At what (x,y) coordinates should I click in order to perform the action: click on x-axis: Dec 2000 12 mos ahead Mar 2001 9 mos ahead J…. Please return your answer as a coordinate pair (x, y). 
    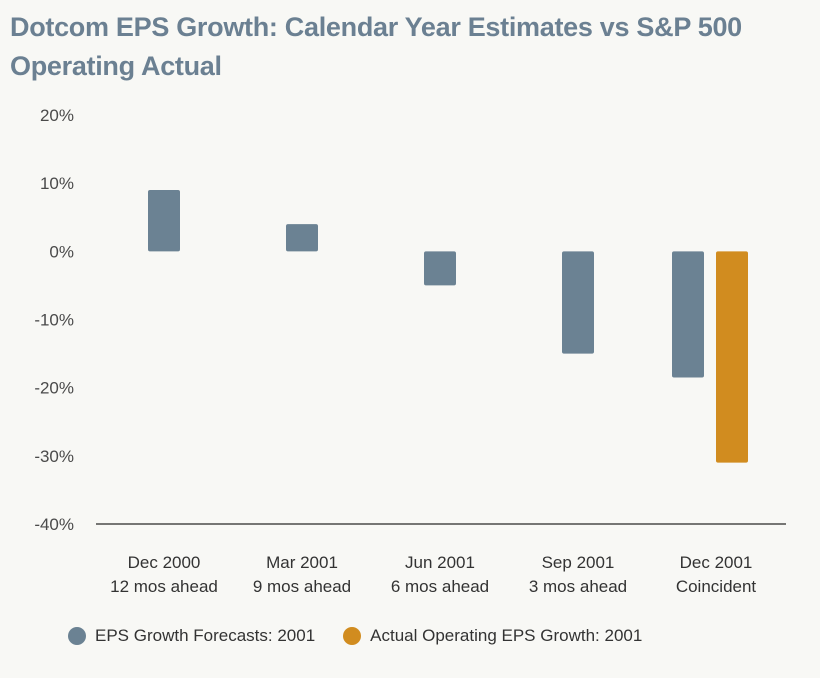
    Looking at the image, I should click on (433, 574).